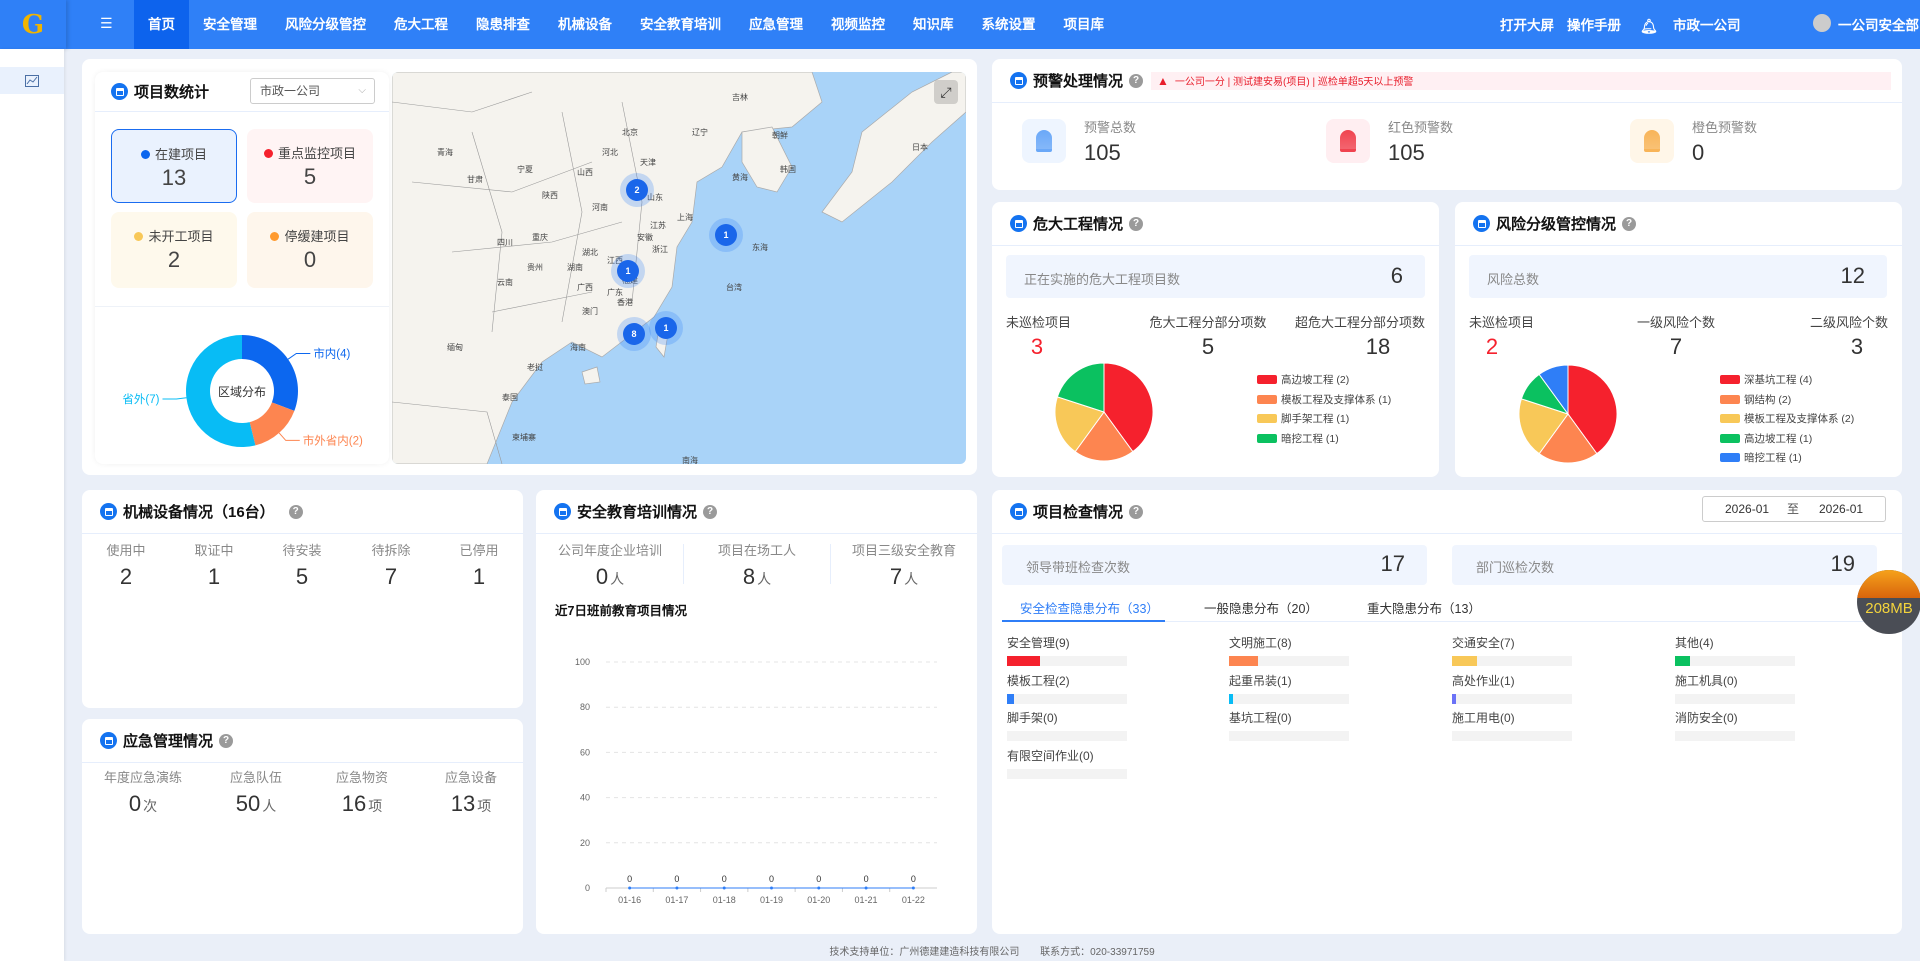 This screenshot has width=1920, height=961. Describe the element at coordinates (1336, 399) in the screenshot. I see `legend-label: 模板工程及支撑体系 (1)` at that location.